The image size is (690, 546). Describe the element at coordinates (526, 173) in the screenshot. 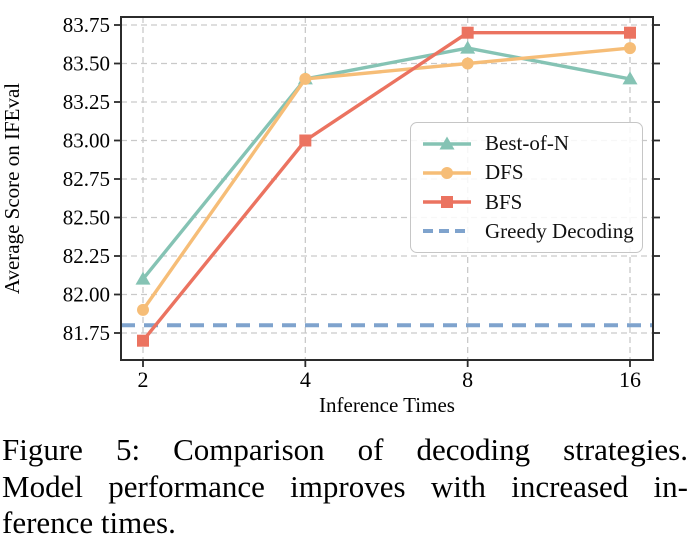

I see `legend-item-dfs: DFS` at that location.